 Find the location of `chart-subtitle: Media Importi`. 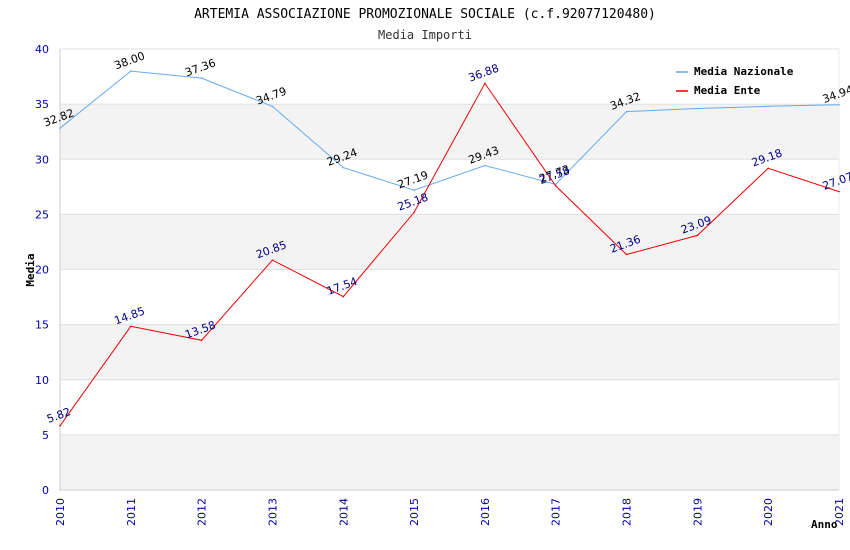

chart-subtitle: Media Importi is located at coordinates (425, 35).